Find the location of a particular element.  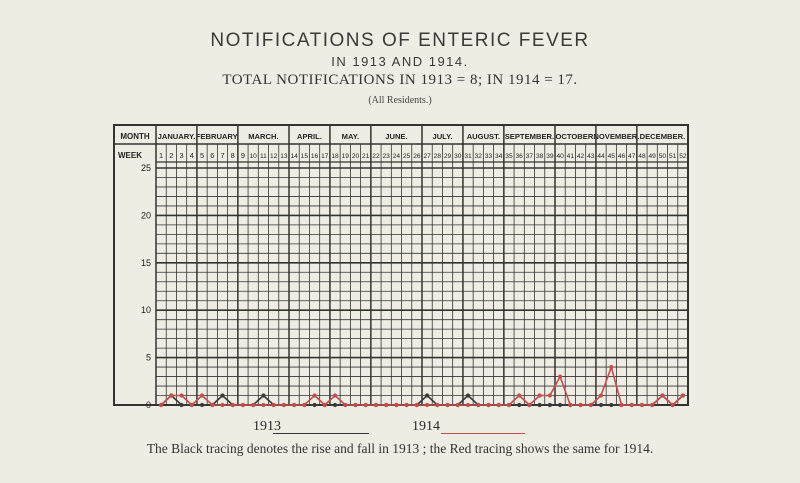

legend-line-1914 is located at coordinates (483, 433).